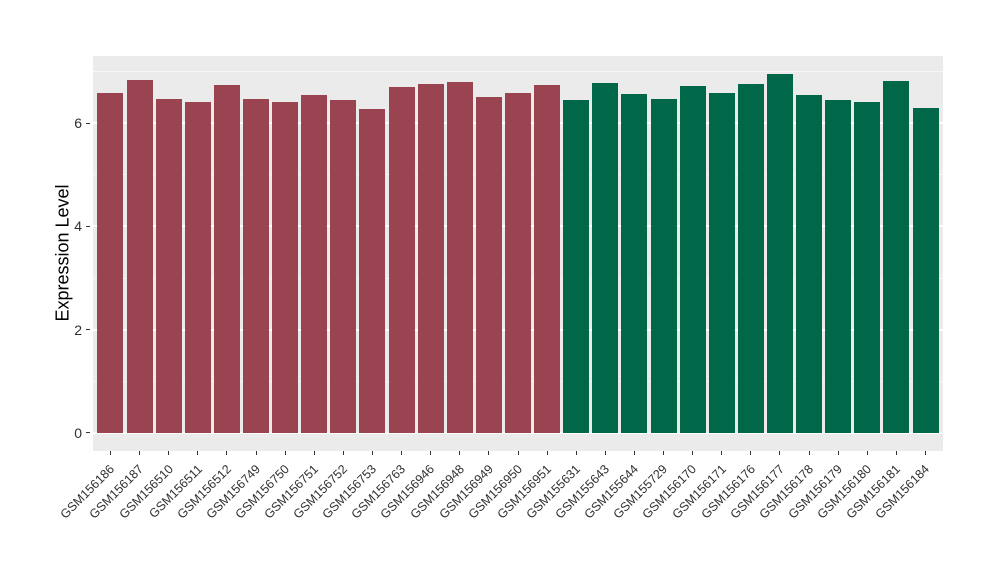  I want to click on bar-GSM156181, so click(896, 257).